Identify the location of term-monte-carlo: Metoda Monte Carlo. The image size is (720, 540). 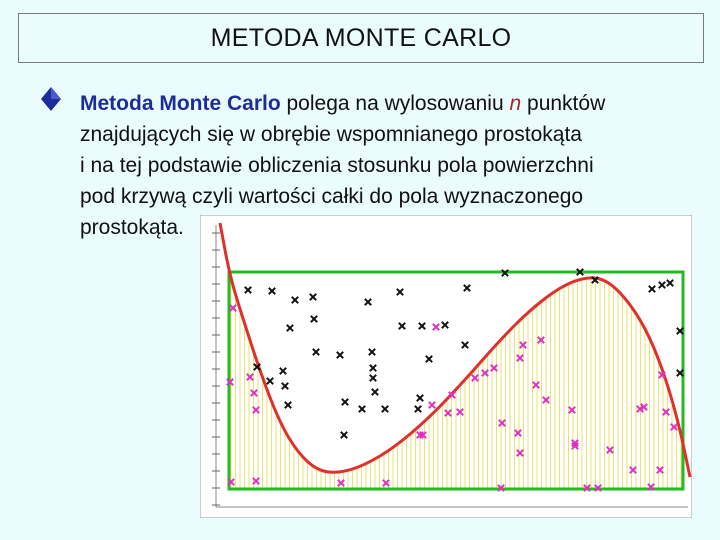
(180, 103).